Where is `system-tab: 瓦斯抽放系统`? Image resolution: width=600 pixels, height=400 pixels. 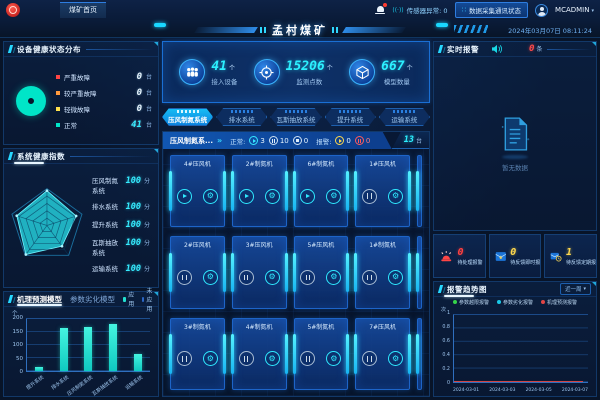 system-tab: 瓦斯抽放系统 is located at coordinates (295, 117).